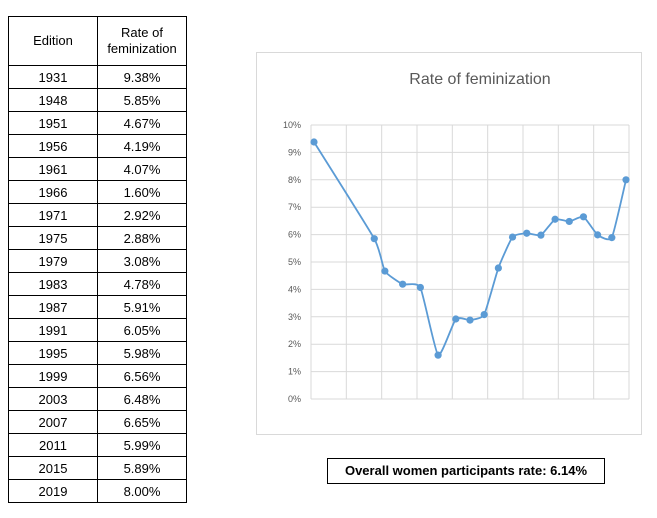  I want to click on y-tick-label: 10%, so click(292, 125).